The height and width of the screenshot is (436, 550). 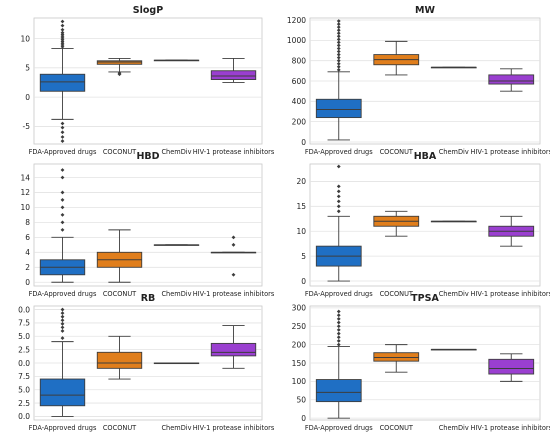 What do you see at coordinates (299, 60) in the screenshot?
I see `y-tick-label: 800` at bounding box center [299, 60].